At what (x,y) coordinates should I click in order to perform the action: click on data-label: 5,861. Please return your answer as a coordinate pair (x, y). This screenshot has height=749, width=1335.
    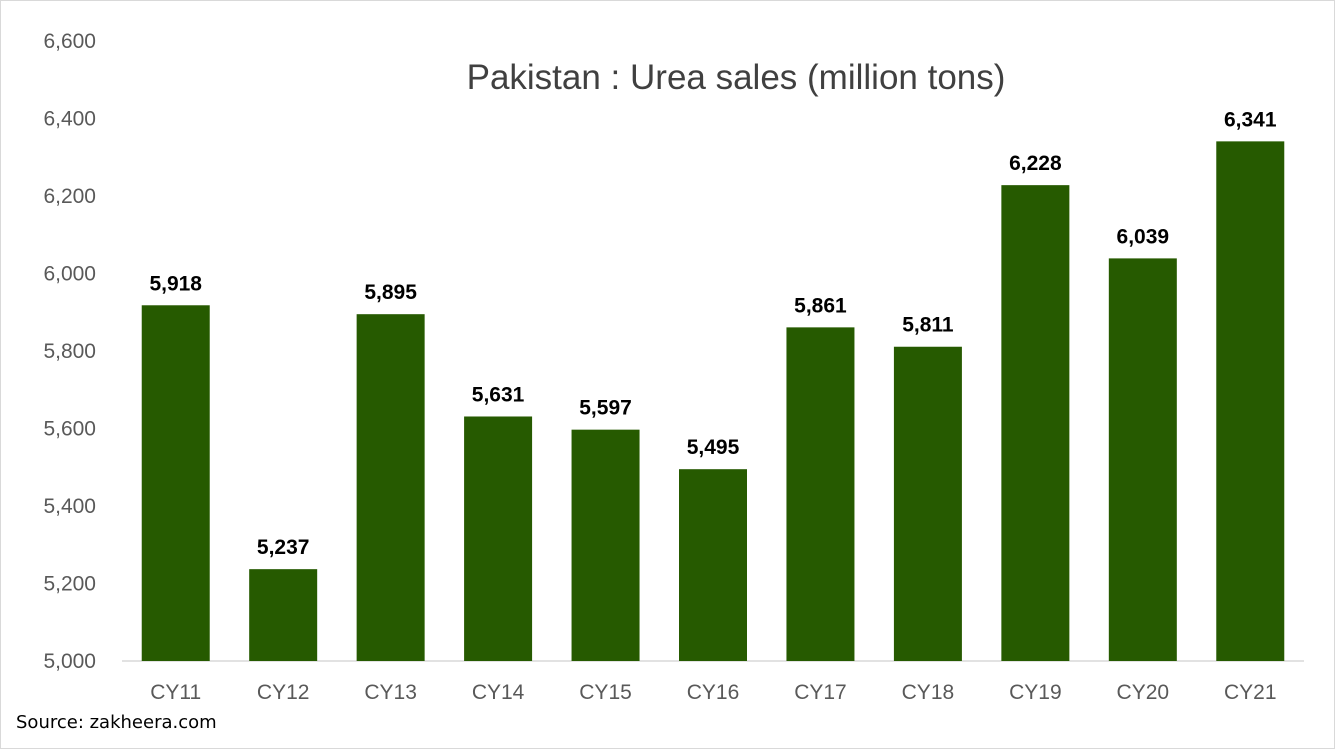
    Looking at the image, I should click on (820, 305).